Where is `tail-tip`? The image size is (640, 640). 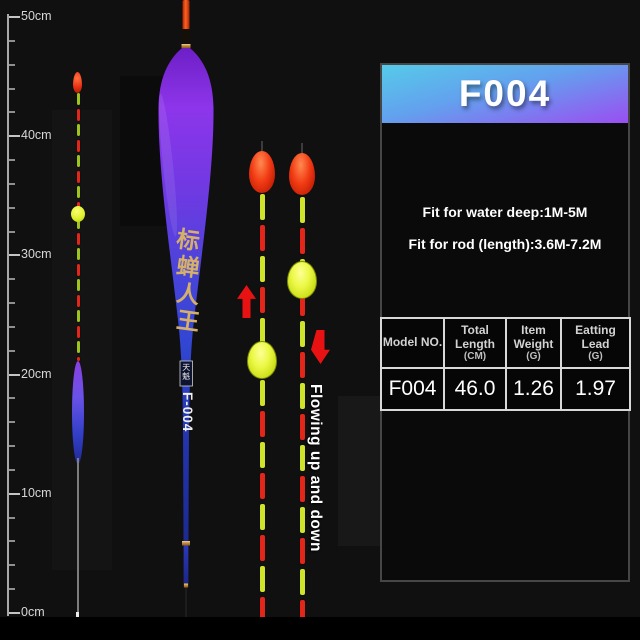 tail-tip is located at coordinates (302, 148).